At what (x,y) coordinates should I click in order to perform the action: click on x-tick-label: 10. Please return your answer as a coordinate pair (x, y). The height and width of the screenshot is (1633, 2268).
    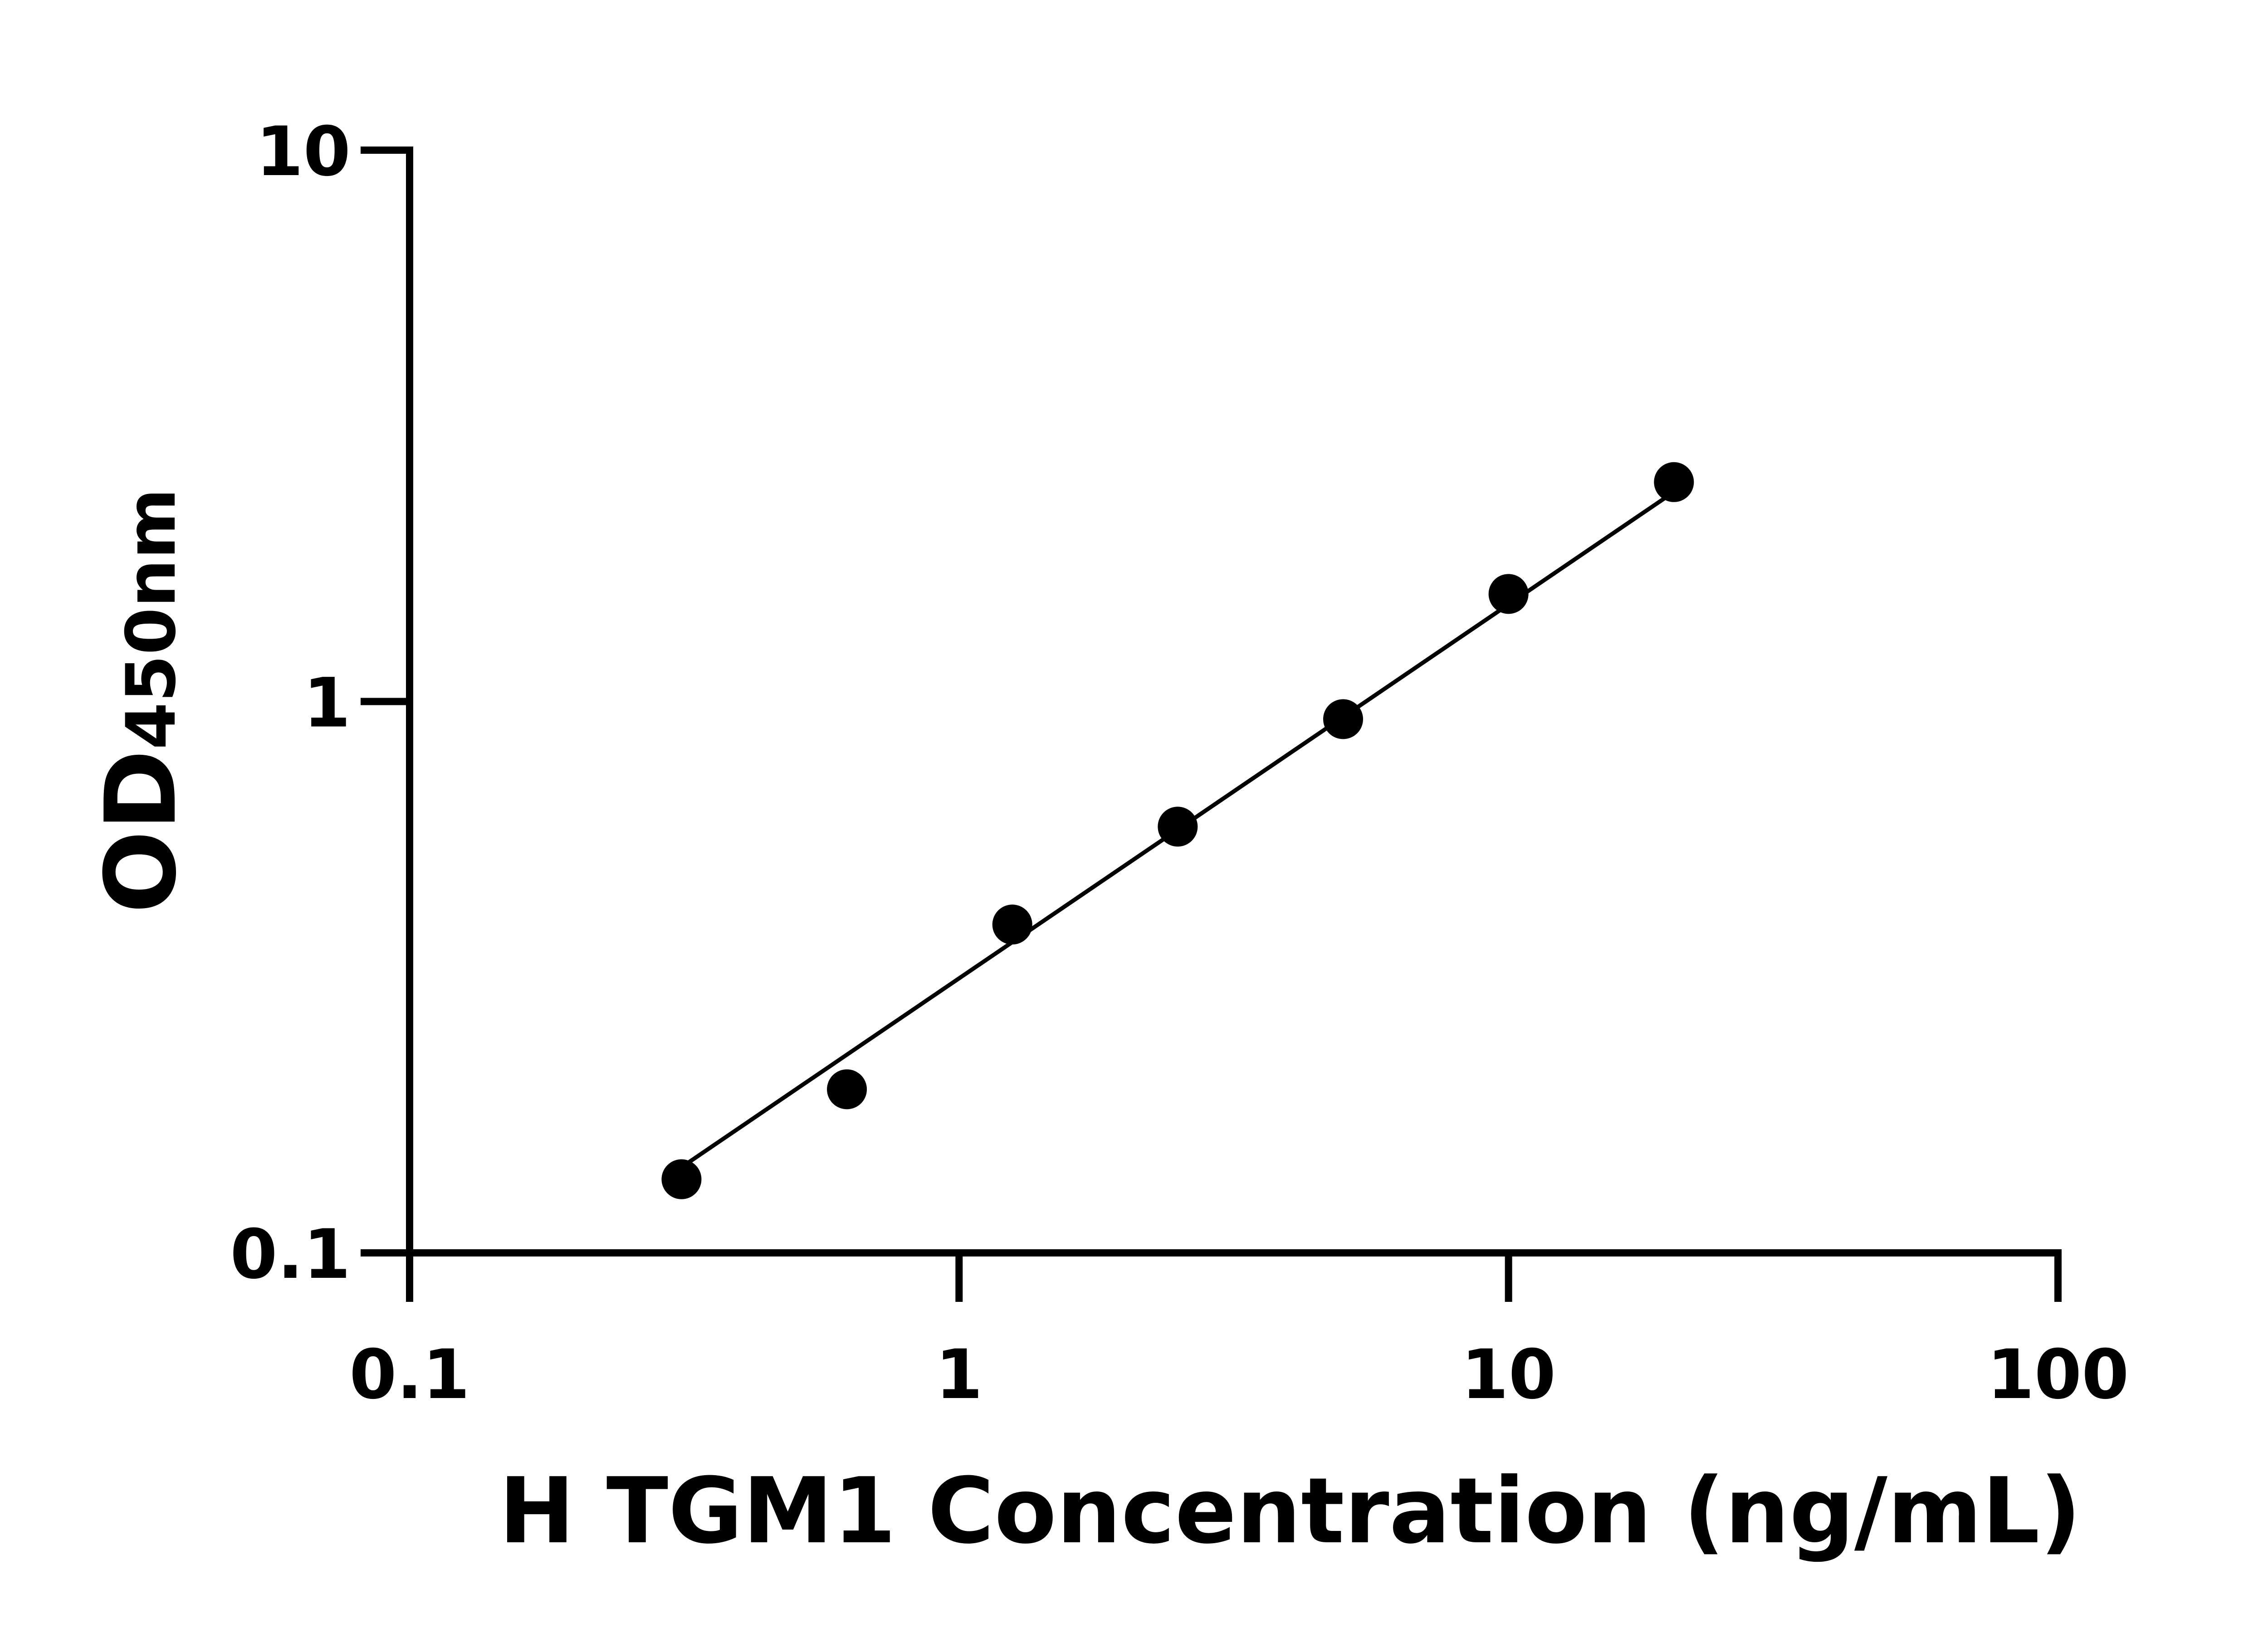
    Looking at the image, I should click on (1509, 1374).